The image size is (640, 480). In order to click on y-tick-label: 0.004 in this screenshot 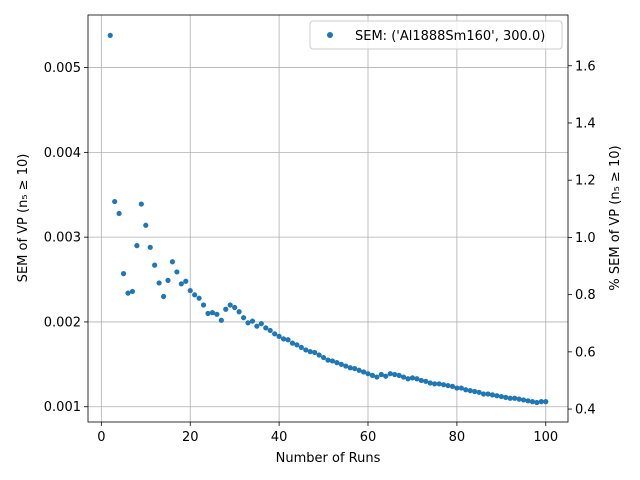, I will do `click(62, 153)`.